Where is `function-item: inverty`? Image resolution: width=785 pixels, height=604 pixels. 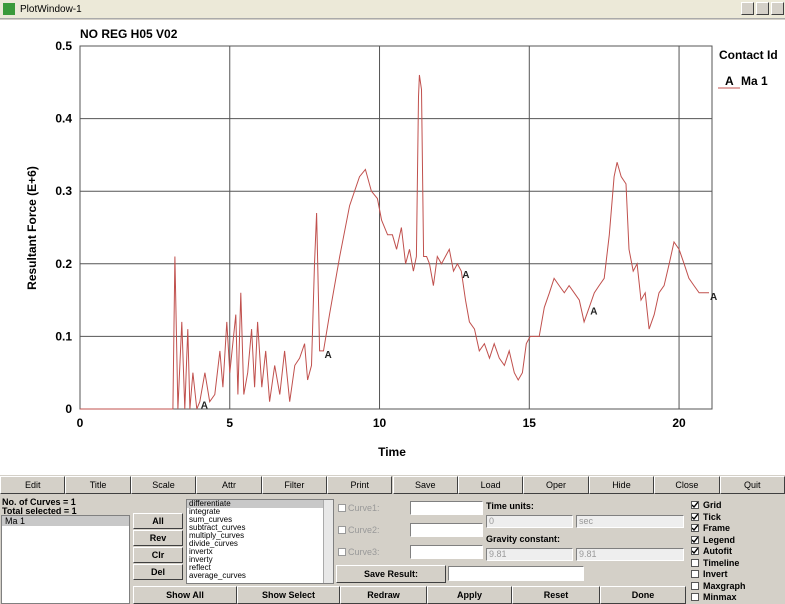 function-item: inverty is located at coordinates (201, 559).